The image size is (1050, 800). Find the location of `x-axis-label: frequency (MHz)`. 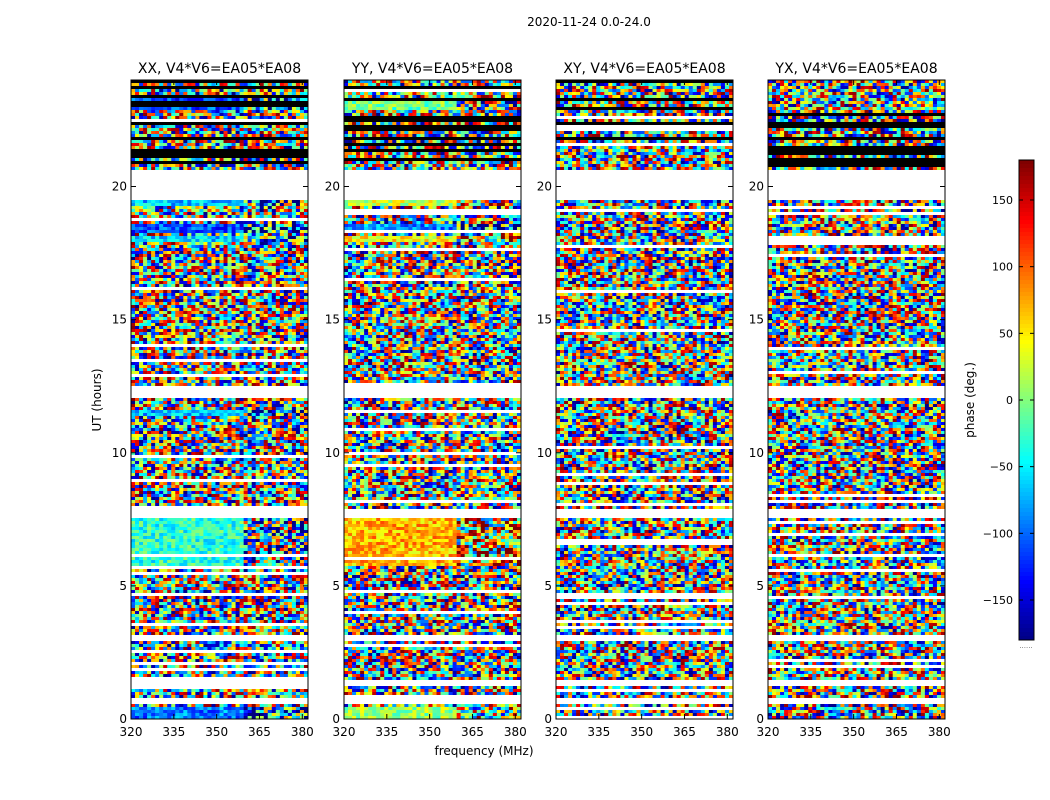

x-axis-label: frequency (MHz) is located at coordinates (483, 751).